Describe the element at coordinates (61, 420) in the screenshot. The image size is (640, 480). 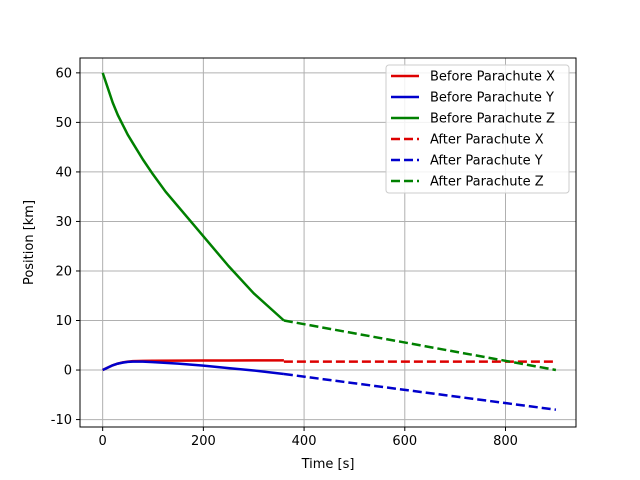
I see `y-tick-label: -10` at that location.